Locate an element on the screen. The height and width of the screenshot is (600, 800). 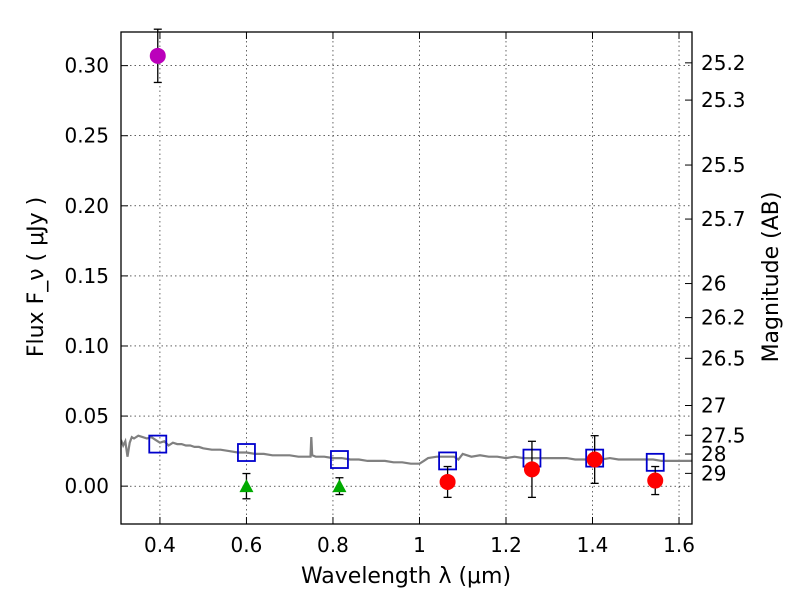
mag-tick-label: 25.5 is located at coordinates (723, 165).